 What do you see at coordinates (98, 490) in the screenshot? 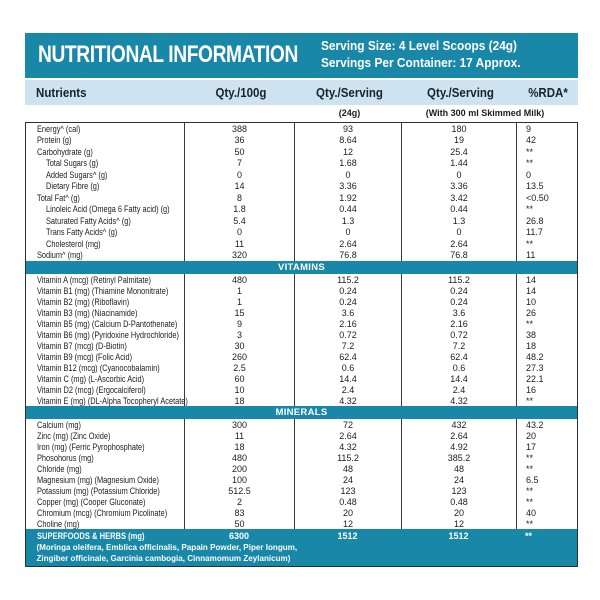
I see `row-label: Potassium (mg) (Potassium Chloride)` at bounding box center [98, 490].